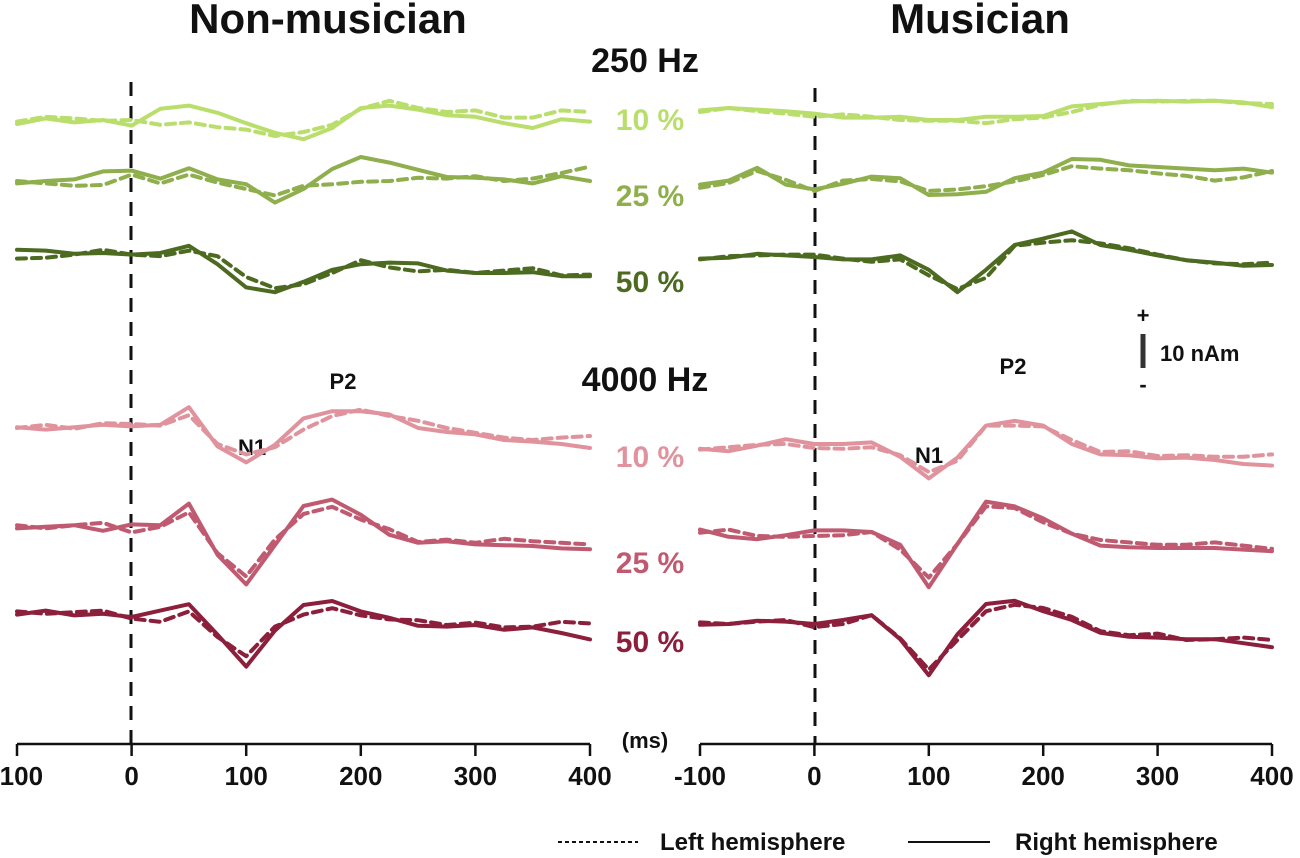  Describe the element at coordinates (929, 455) in the screenshot. I see `peak-label-n1-musician: N1` at that location.